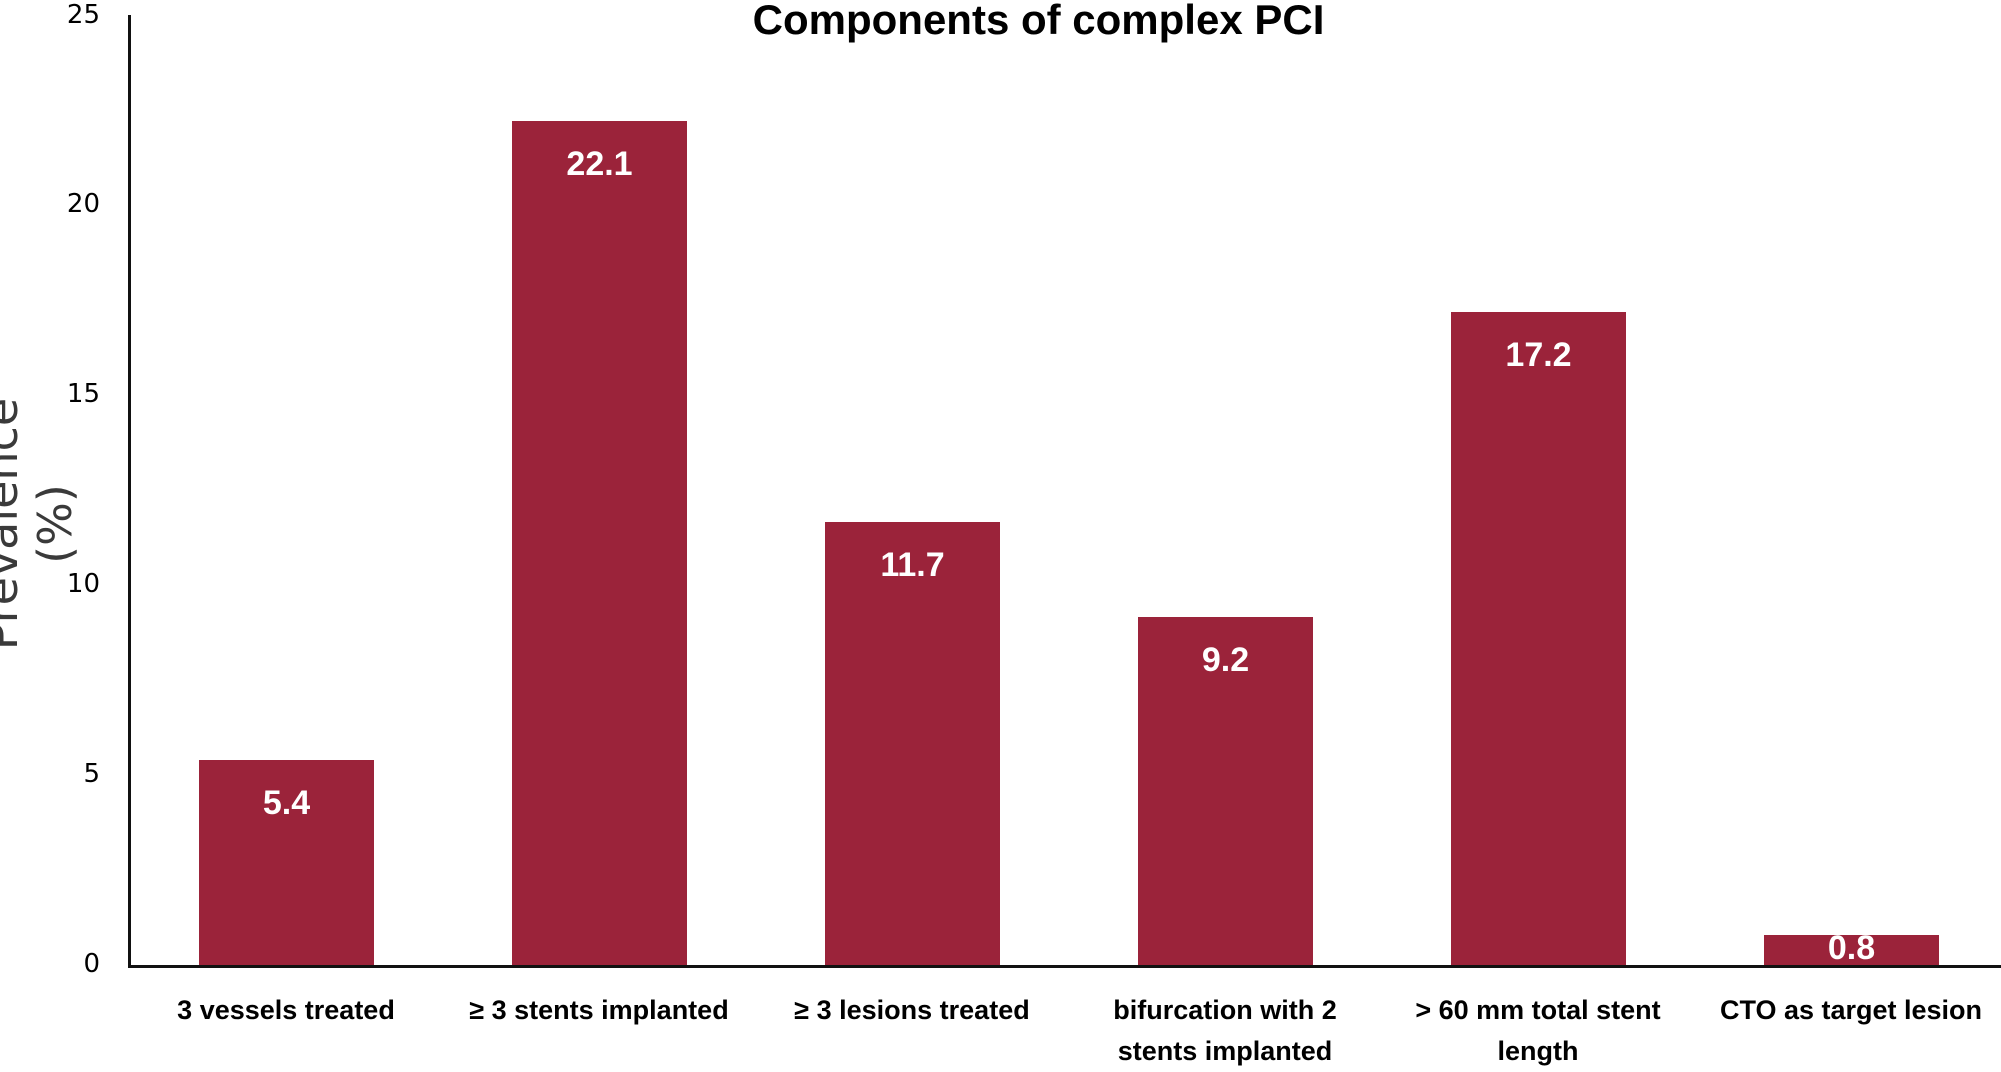  I want to click on y-tick-20: 20, so click(83, 204).